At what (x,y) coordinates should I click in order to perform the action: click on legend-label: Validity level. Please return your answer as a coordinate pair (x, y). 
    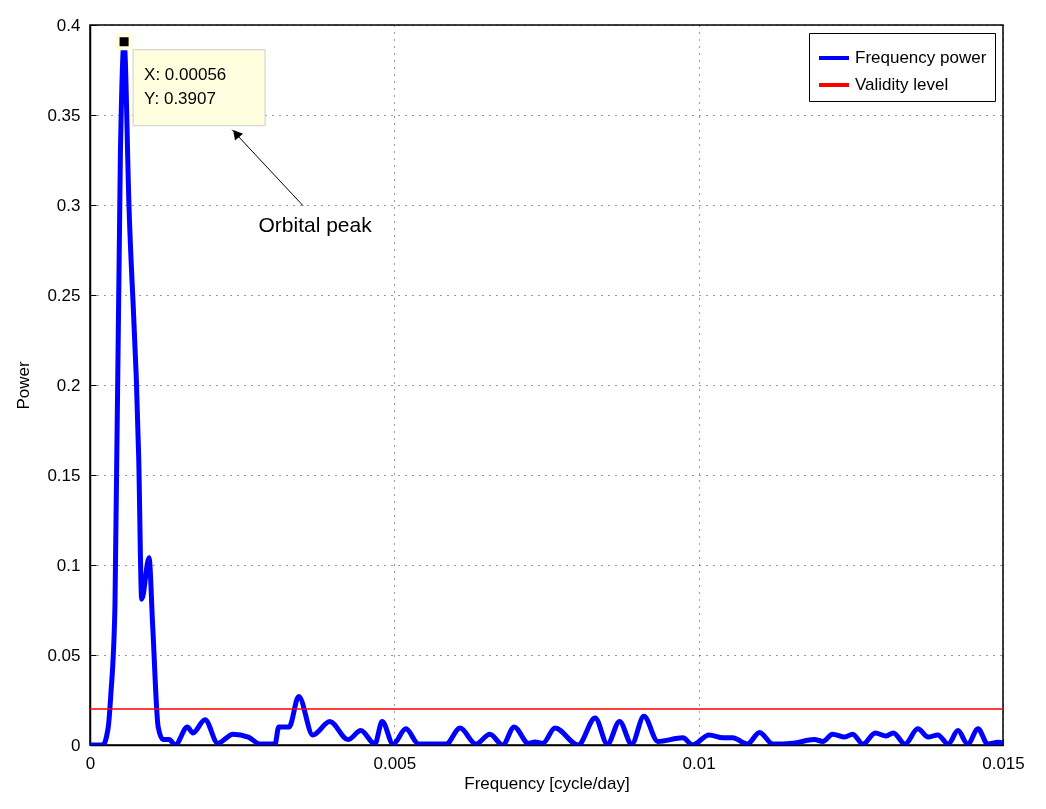
    Looking at the image, I should click on (902, 84).